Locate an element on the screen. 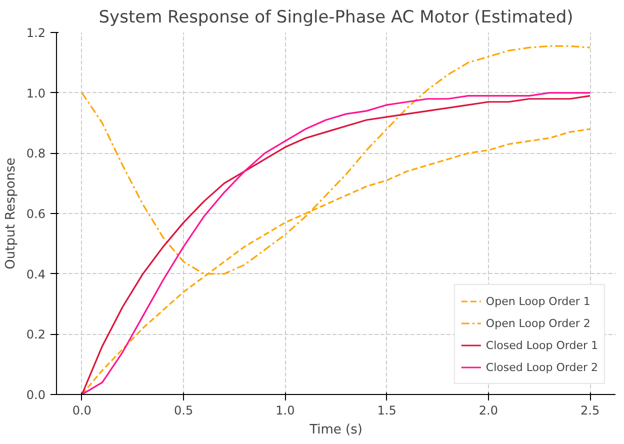 Image resolution: width=624 pixels, height=444 pixels. y-tick-label: 1.0 is located at coordinates (36, 93).